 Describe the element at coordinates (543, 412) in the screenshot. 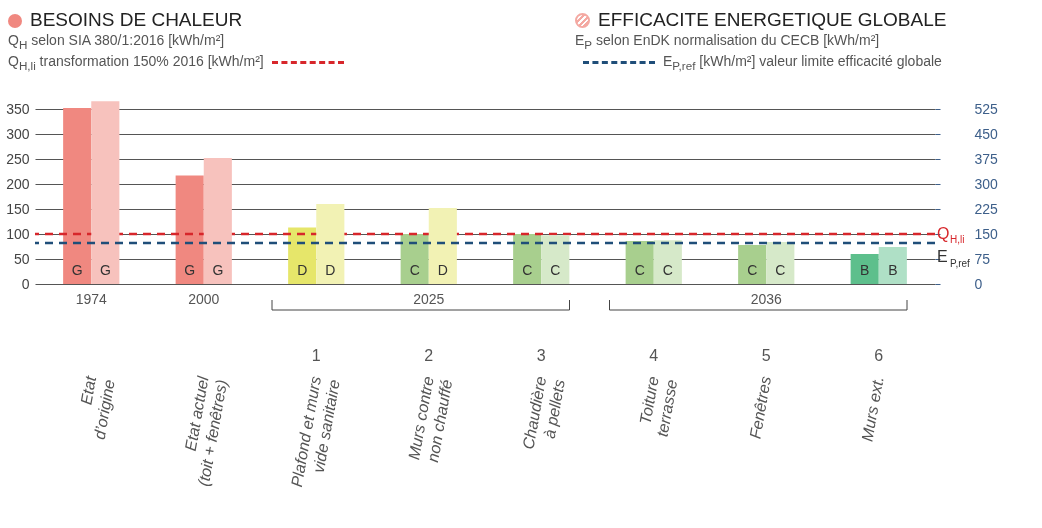

I see `x-tick-label: Chaudière à pellets` at that location.